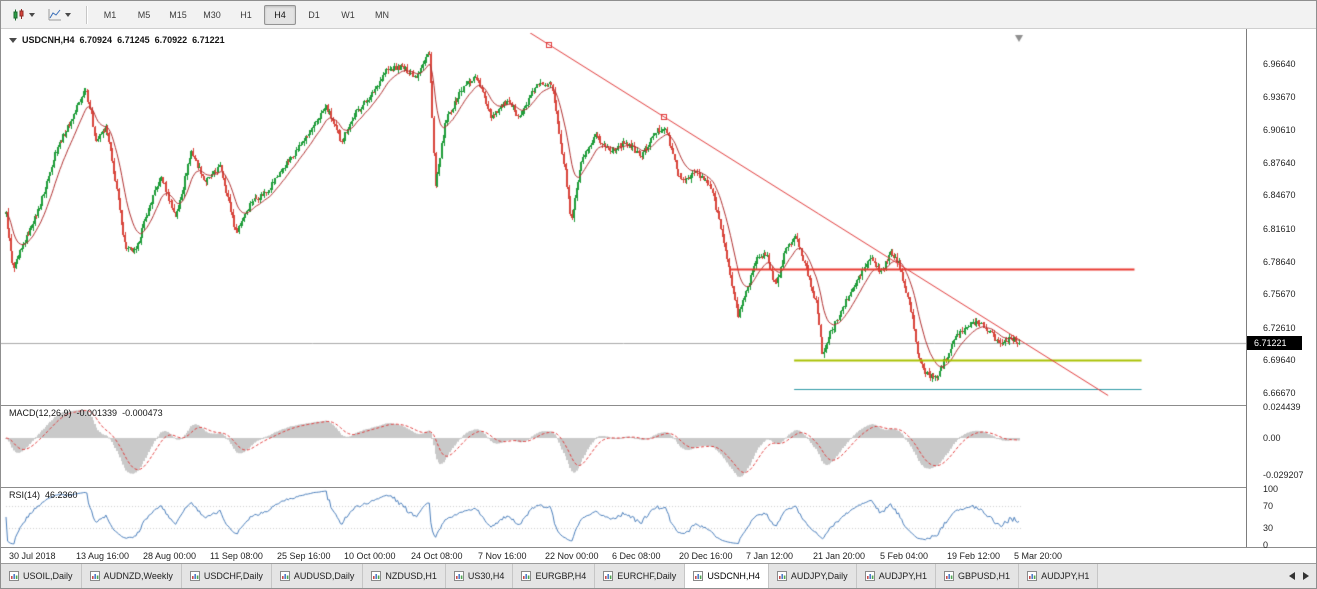  What do you see at coordinates (40, 413) in the screenshot?
I see `macd-name: MACD(12,26,9)` at bounding box center [40, 413].